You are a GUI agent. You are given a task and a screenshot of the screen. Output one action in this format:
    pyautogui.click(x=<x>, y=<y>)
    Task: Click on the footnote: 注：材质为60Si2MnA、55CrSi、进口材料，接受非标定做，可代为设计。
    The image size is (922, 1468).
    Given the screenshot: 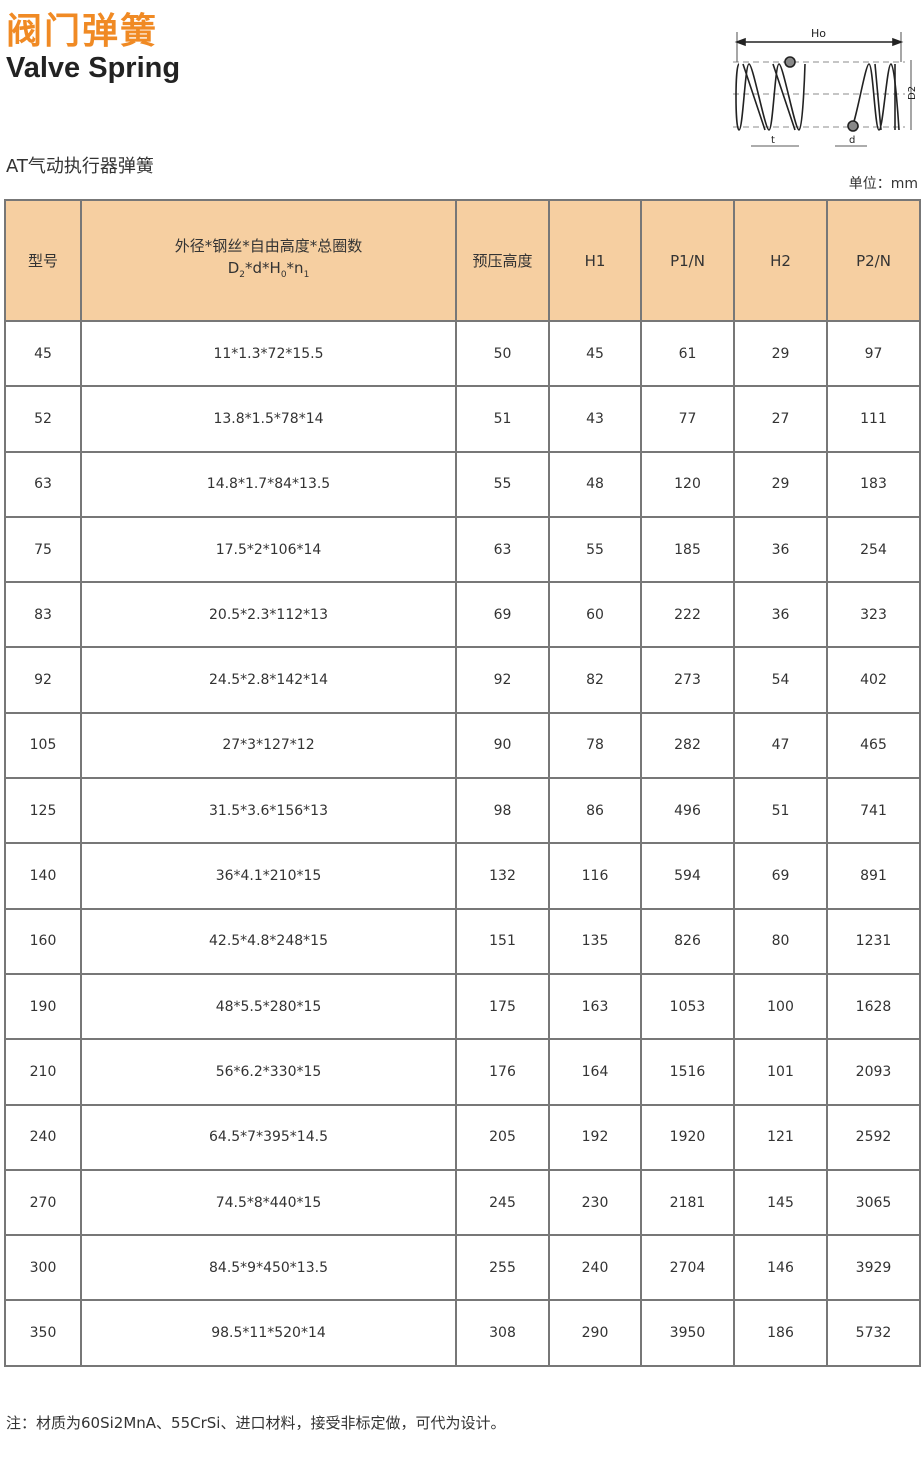 What is the action you would take?
    pyautogui.click(x=256, y=1423)
    